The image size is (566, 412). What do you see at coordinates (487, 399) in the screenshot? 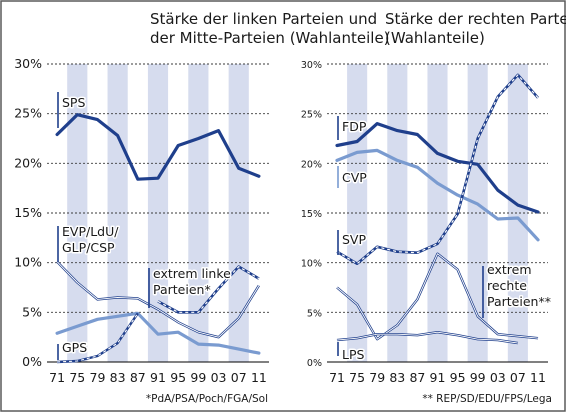
I see `chart-footnote: ** REP/SD/EDU/FPS/Lega` at bounding box center [487, 399].